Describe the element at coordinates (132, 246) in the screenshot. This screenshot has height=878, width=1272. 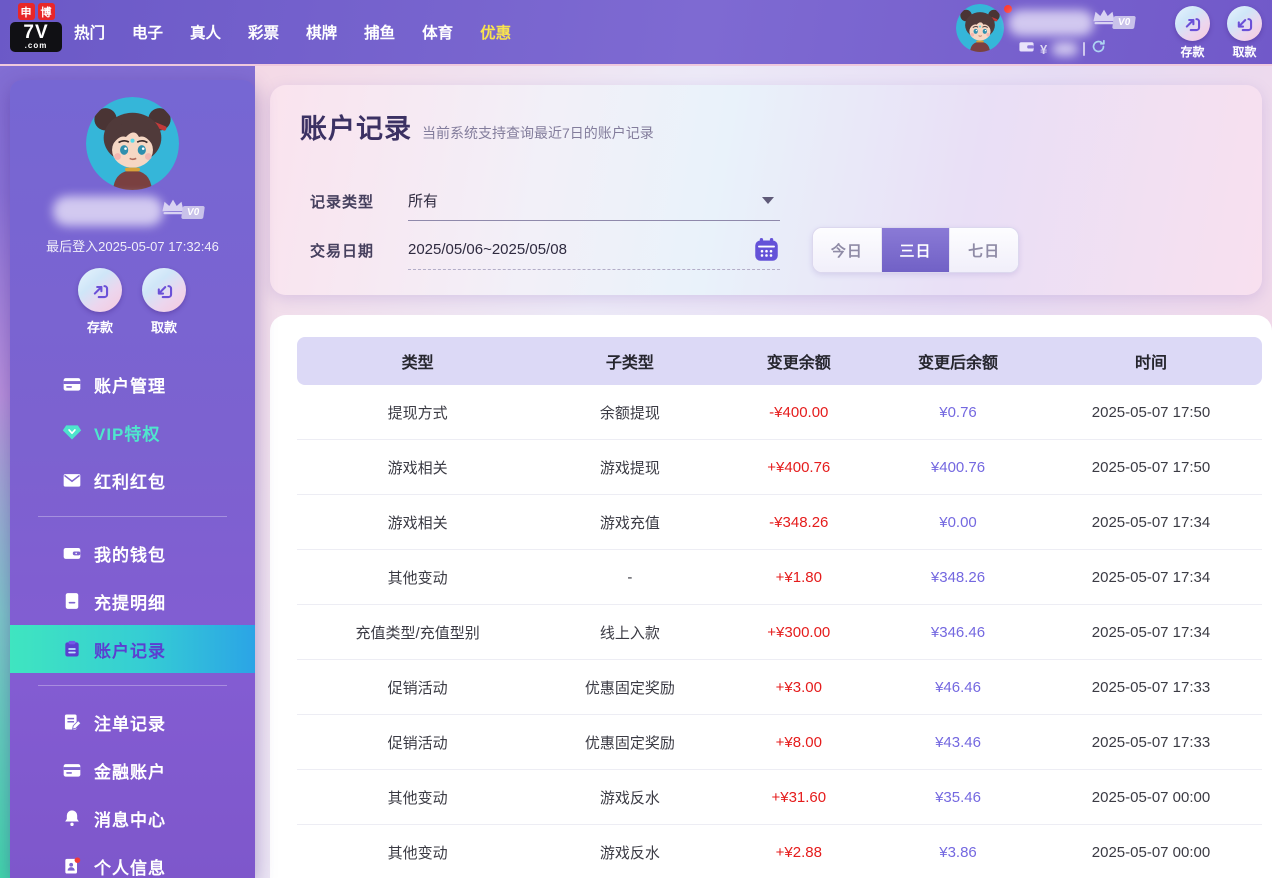
I see `last-login-text: 最后登入2025-05-07 17:32:46` at that location.